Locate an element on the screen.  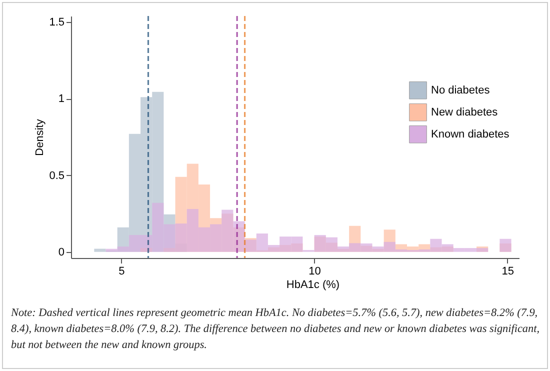
y-tick-label: 0 is located at coordinates (61, 252).